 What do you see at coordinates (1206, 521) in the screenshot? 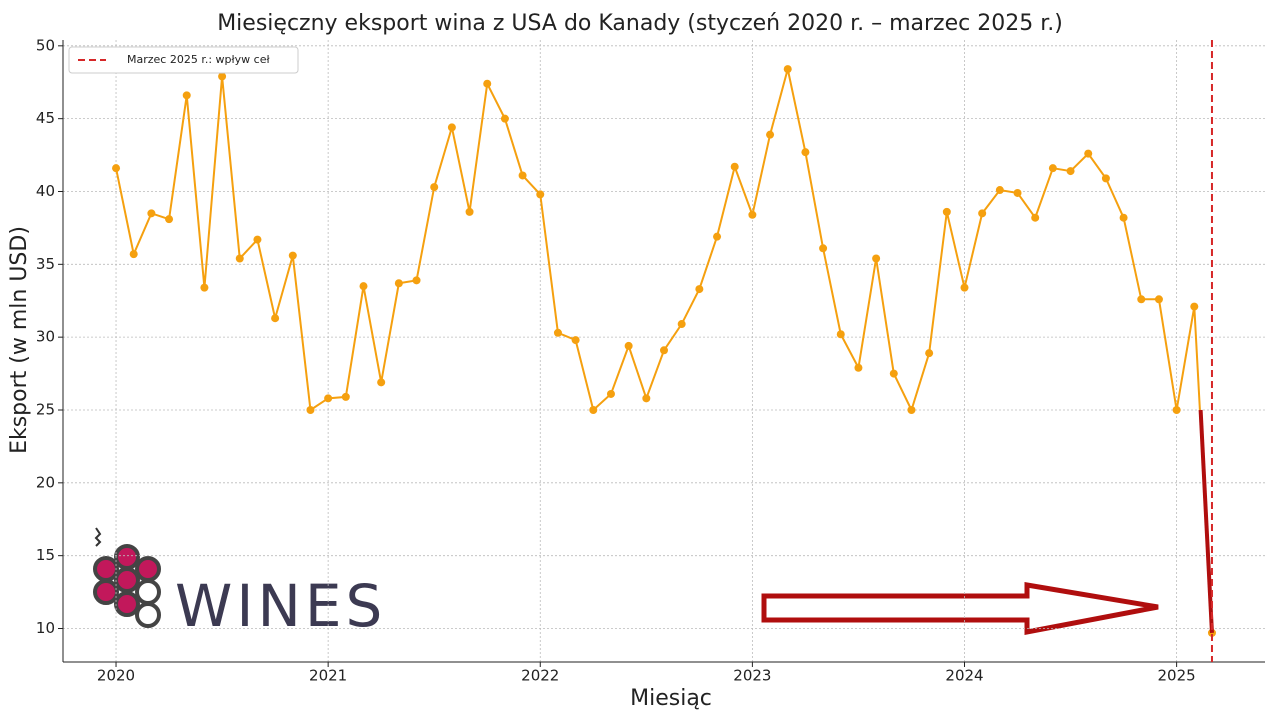
I see `drop-highlight` at bounding box center [1206, 521].